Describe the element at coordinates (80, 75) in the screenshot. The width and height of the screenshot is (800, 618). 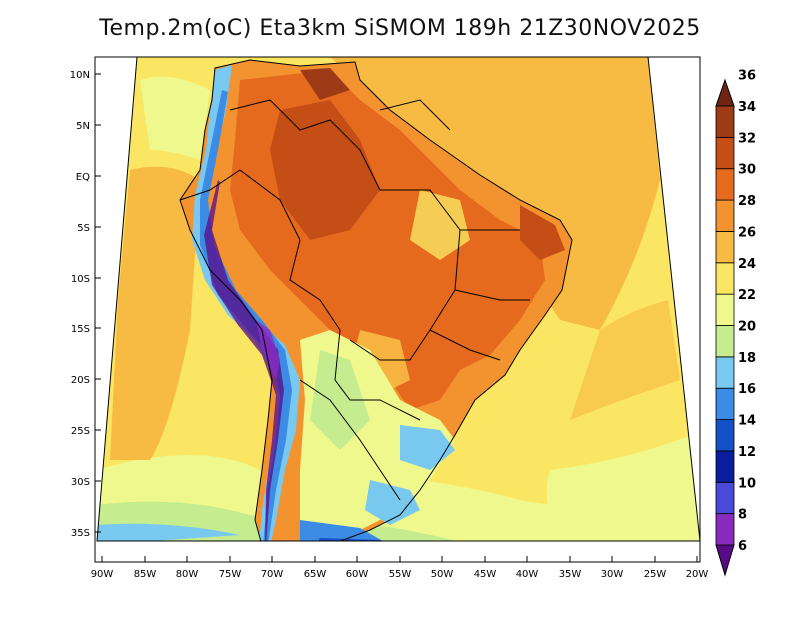
I see `lat-label-10n: 10N` at that location.